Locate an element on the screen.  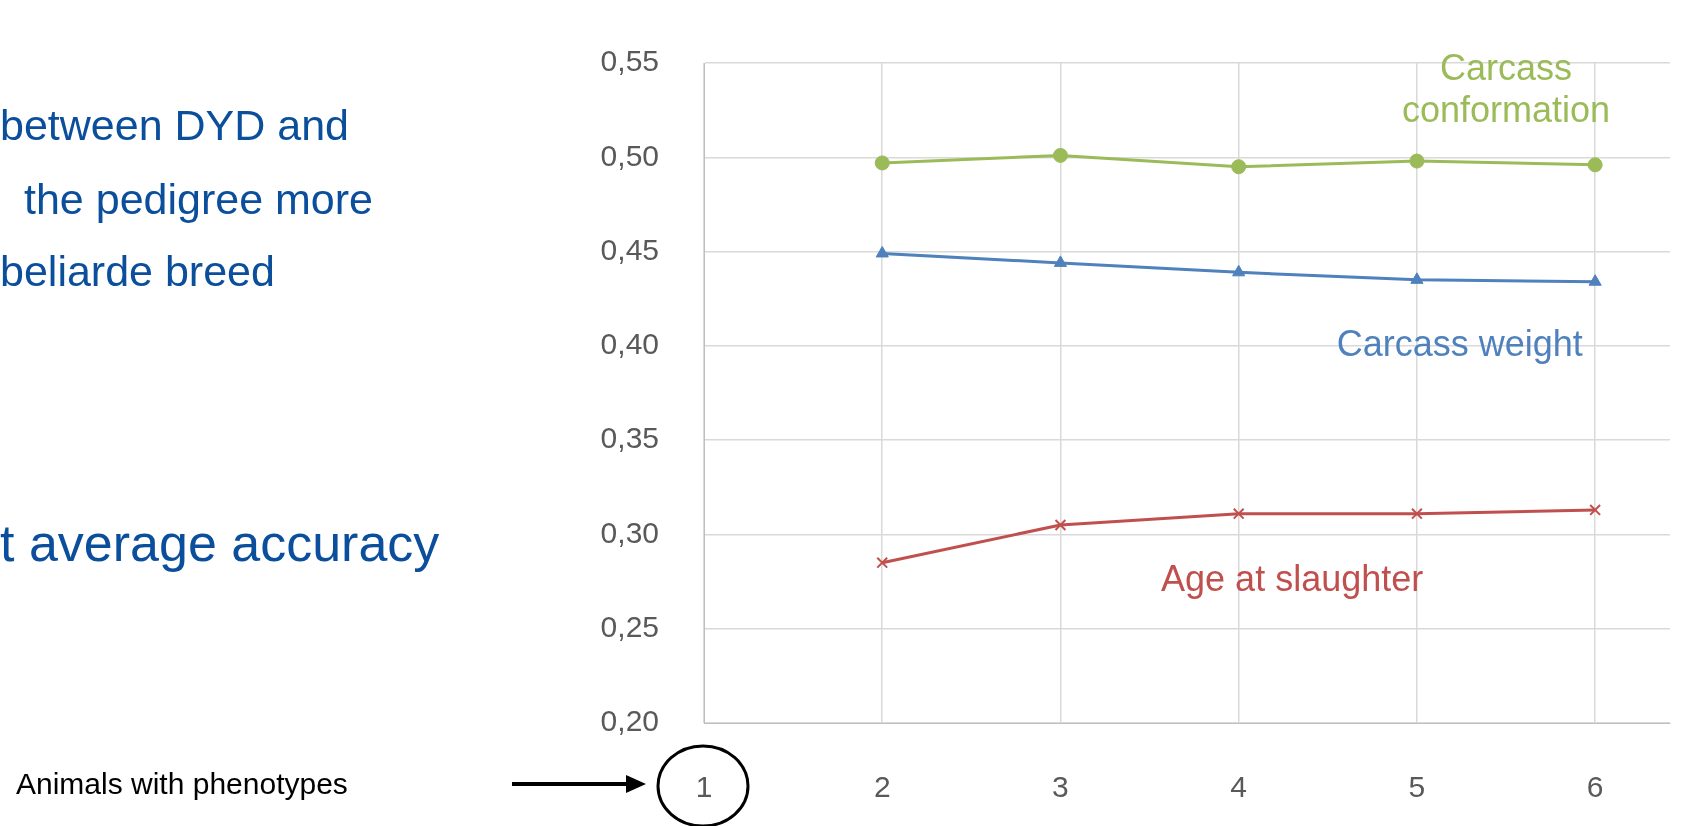
y-tick-label: 0,40 is located at coordinates (629, 344).